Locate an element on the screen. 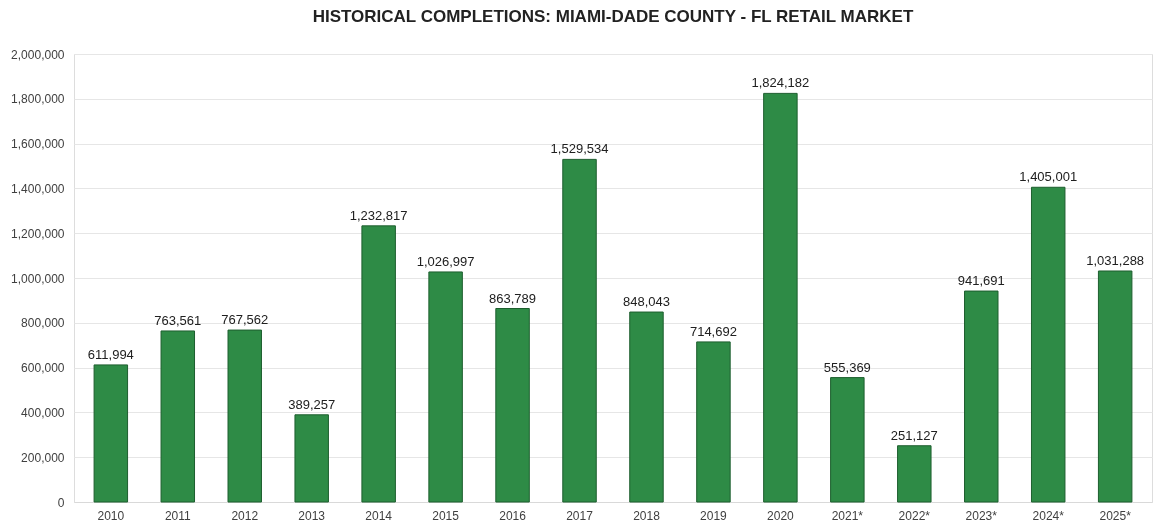 The width and height of the screenshot is (1172, 529). data-label: 1,031,288 is located at coordinates (1115, 260).